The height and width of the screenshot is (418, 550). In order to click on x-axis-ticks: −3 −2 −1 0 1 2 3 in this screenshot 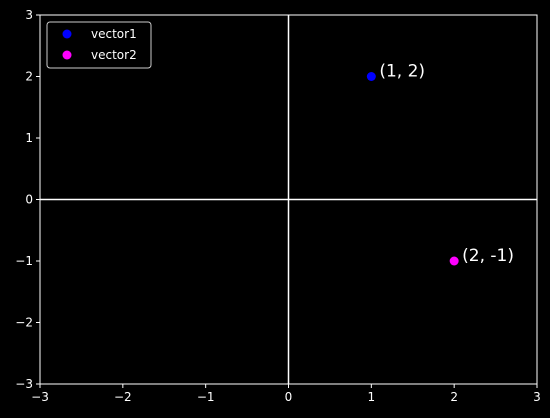, I will do `click(286, 394)`.